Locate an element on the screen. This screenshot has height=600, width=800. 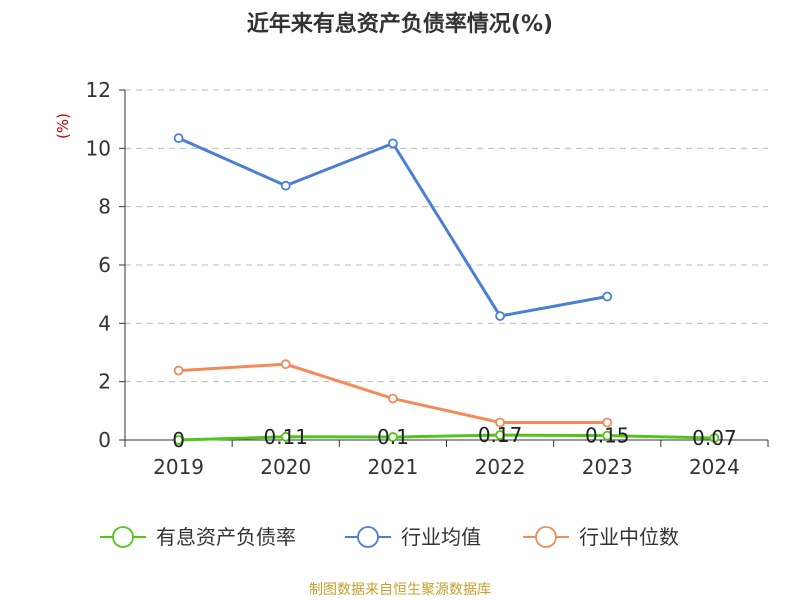
y-tick-label: 8 is located at coordinates (104, 207).